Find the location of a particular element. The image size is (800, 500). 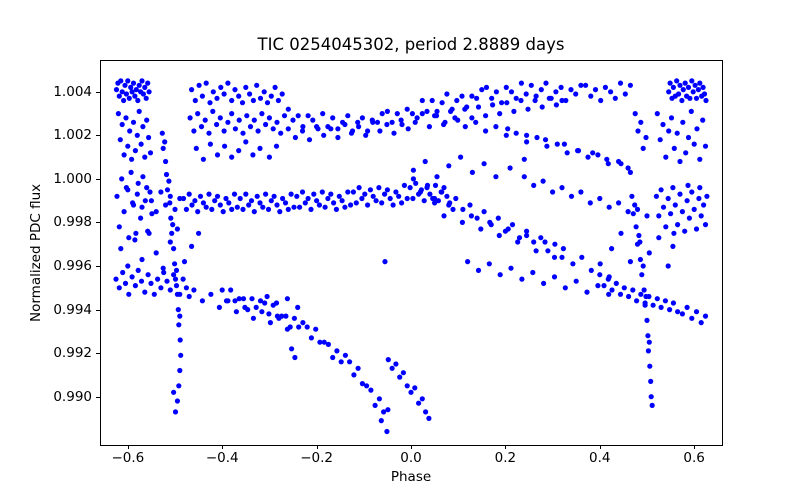

y-tick-label: 1.000 is located at coordinates (72, 178).